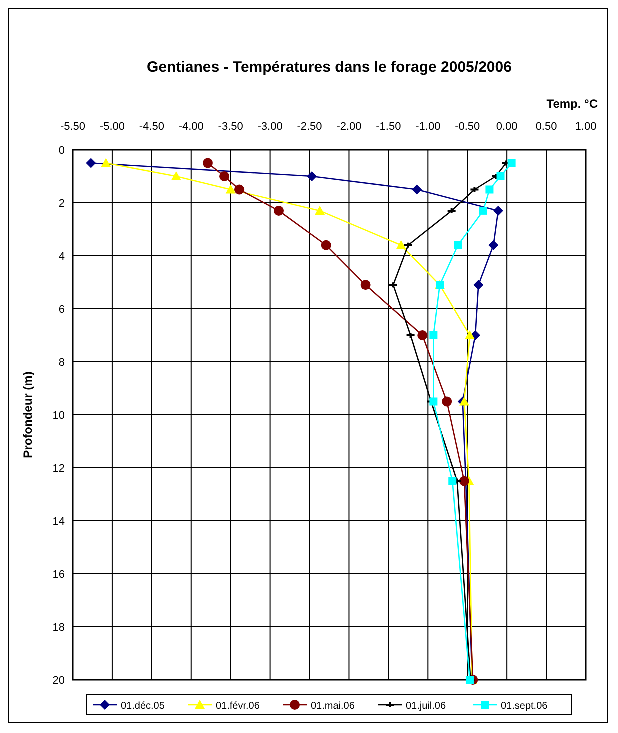 This screenshot has height=733, width=618. What do you see at coordinates (61, 363) in the screenshot?
I see `y-tick-label: 8` at bounding box center [61, 363].